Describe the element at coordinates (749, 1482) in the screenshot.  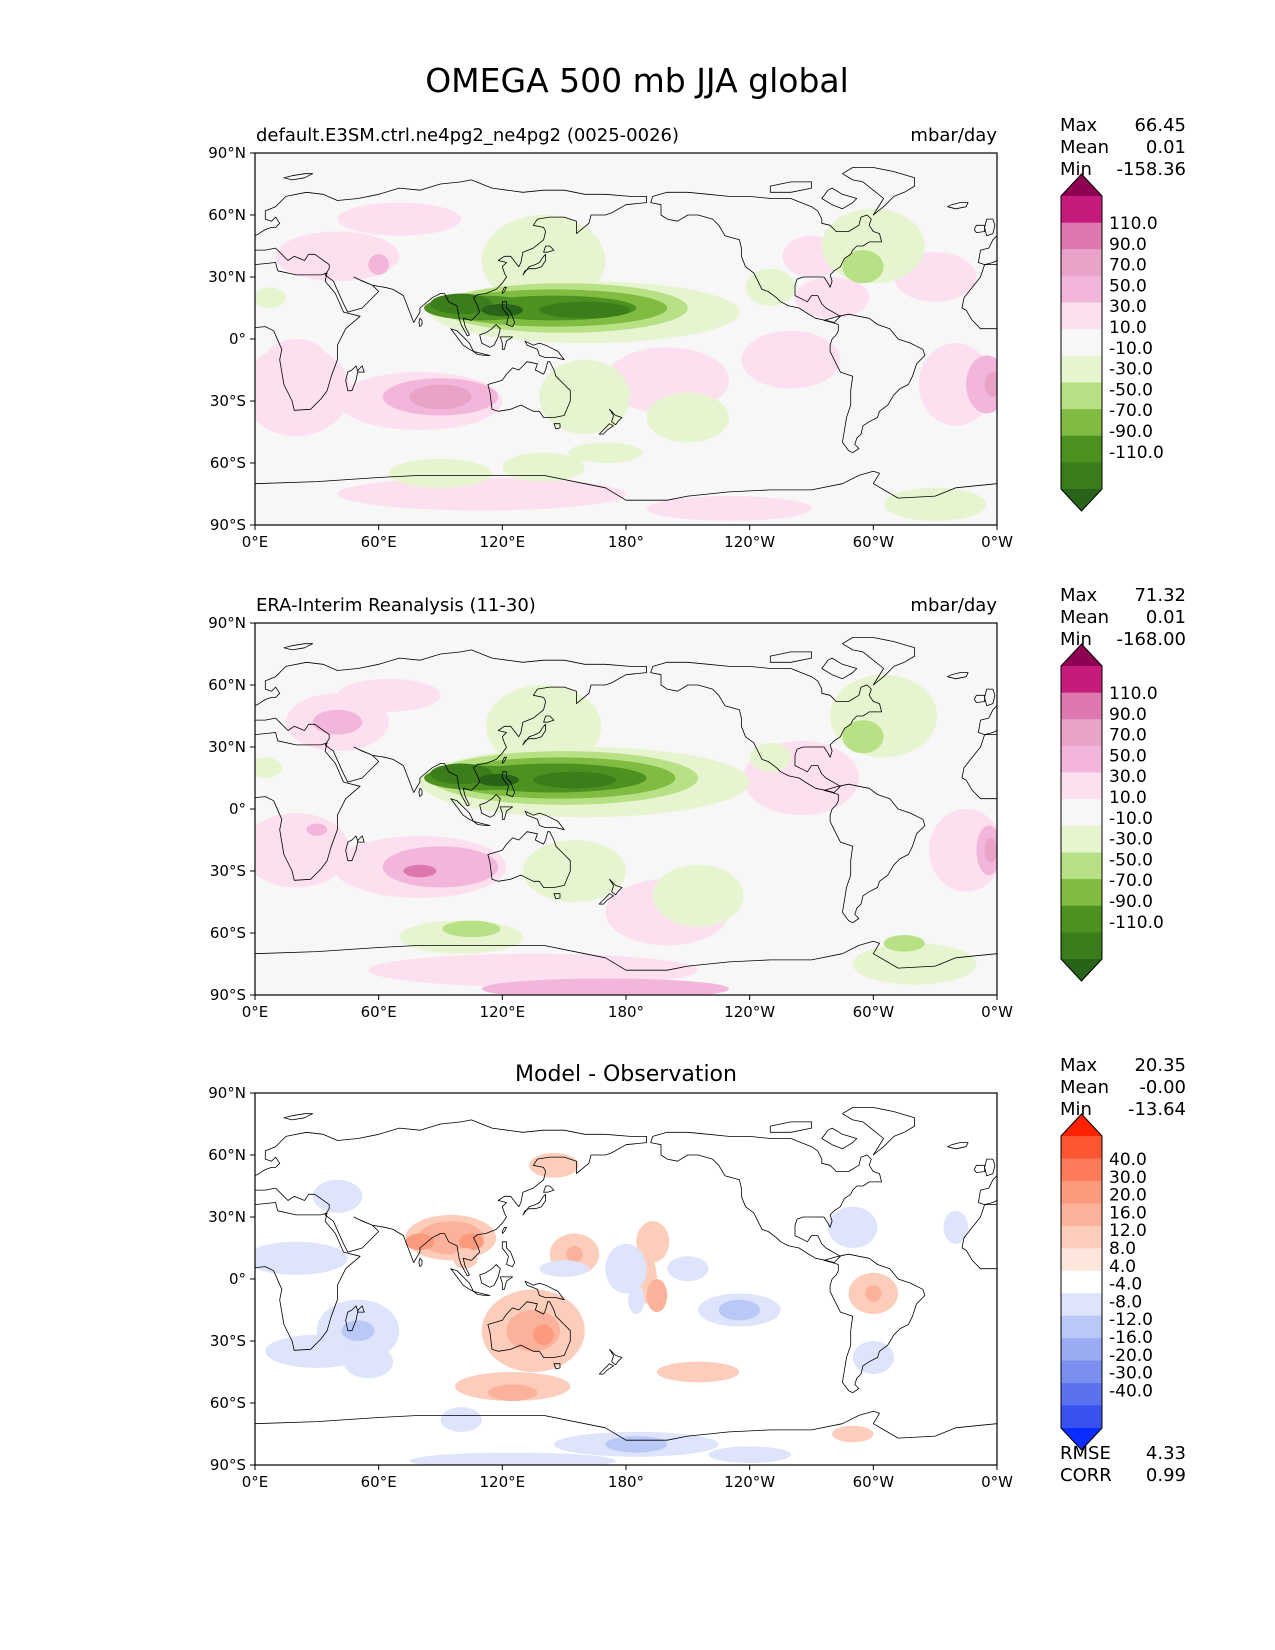
I see `lon-tick-label: 120°W` at that location.